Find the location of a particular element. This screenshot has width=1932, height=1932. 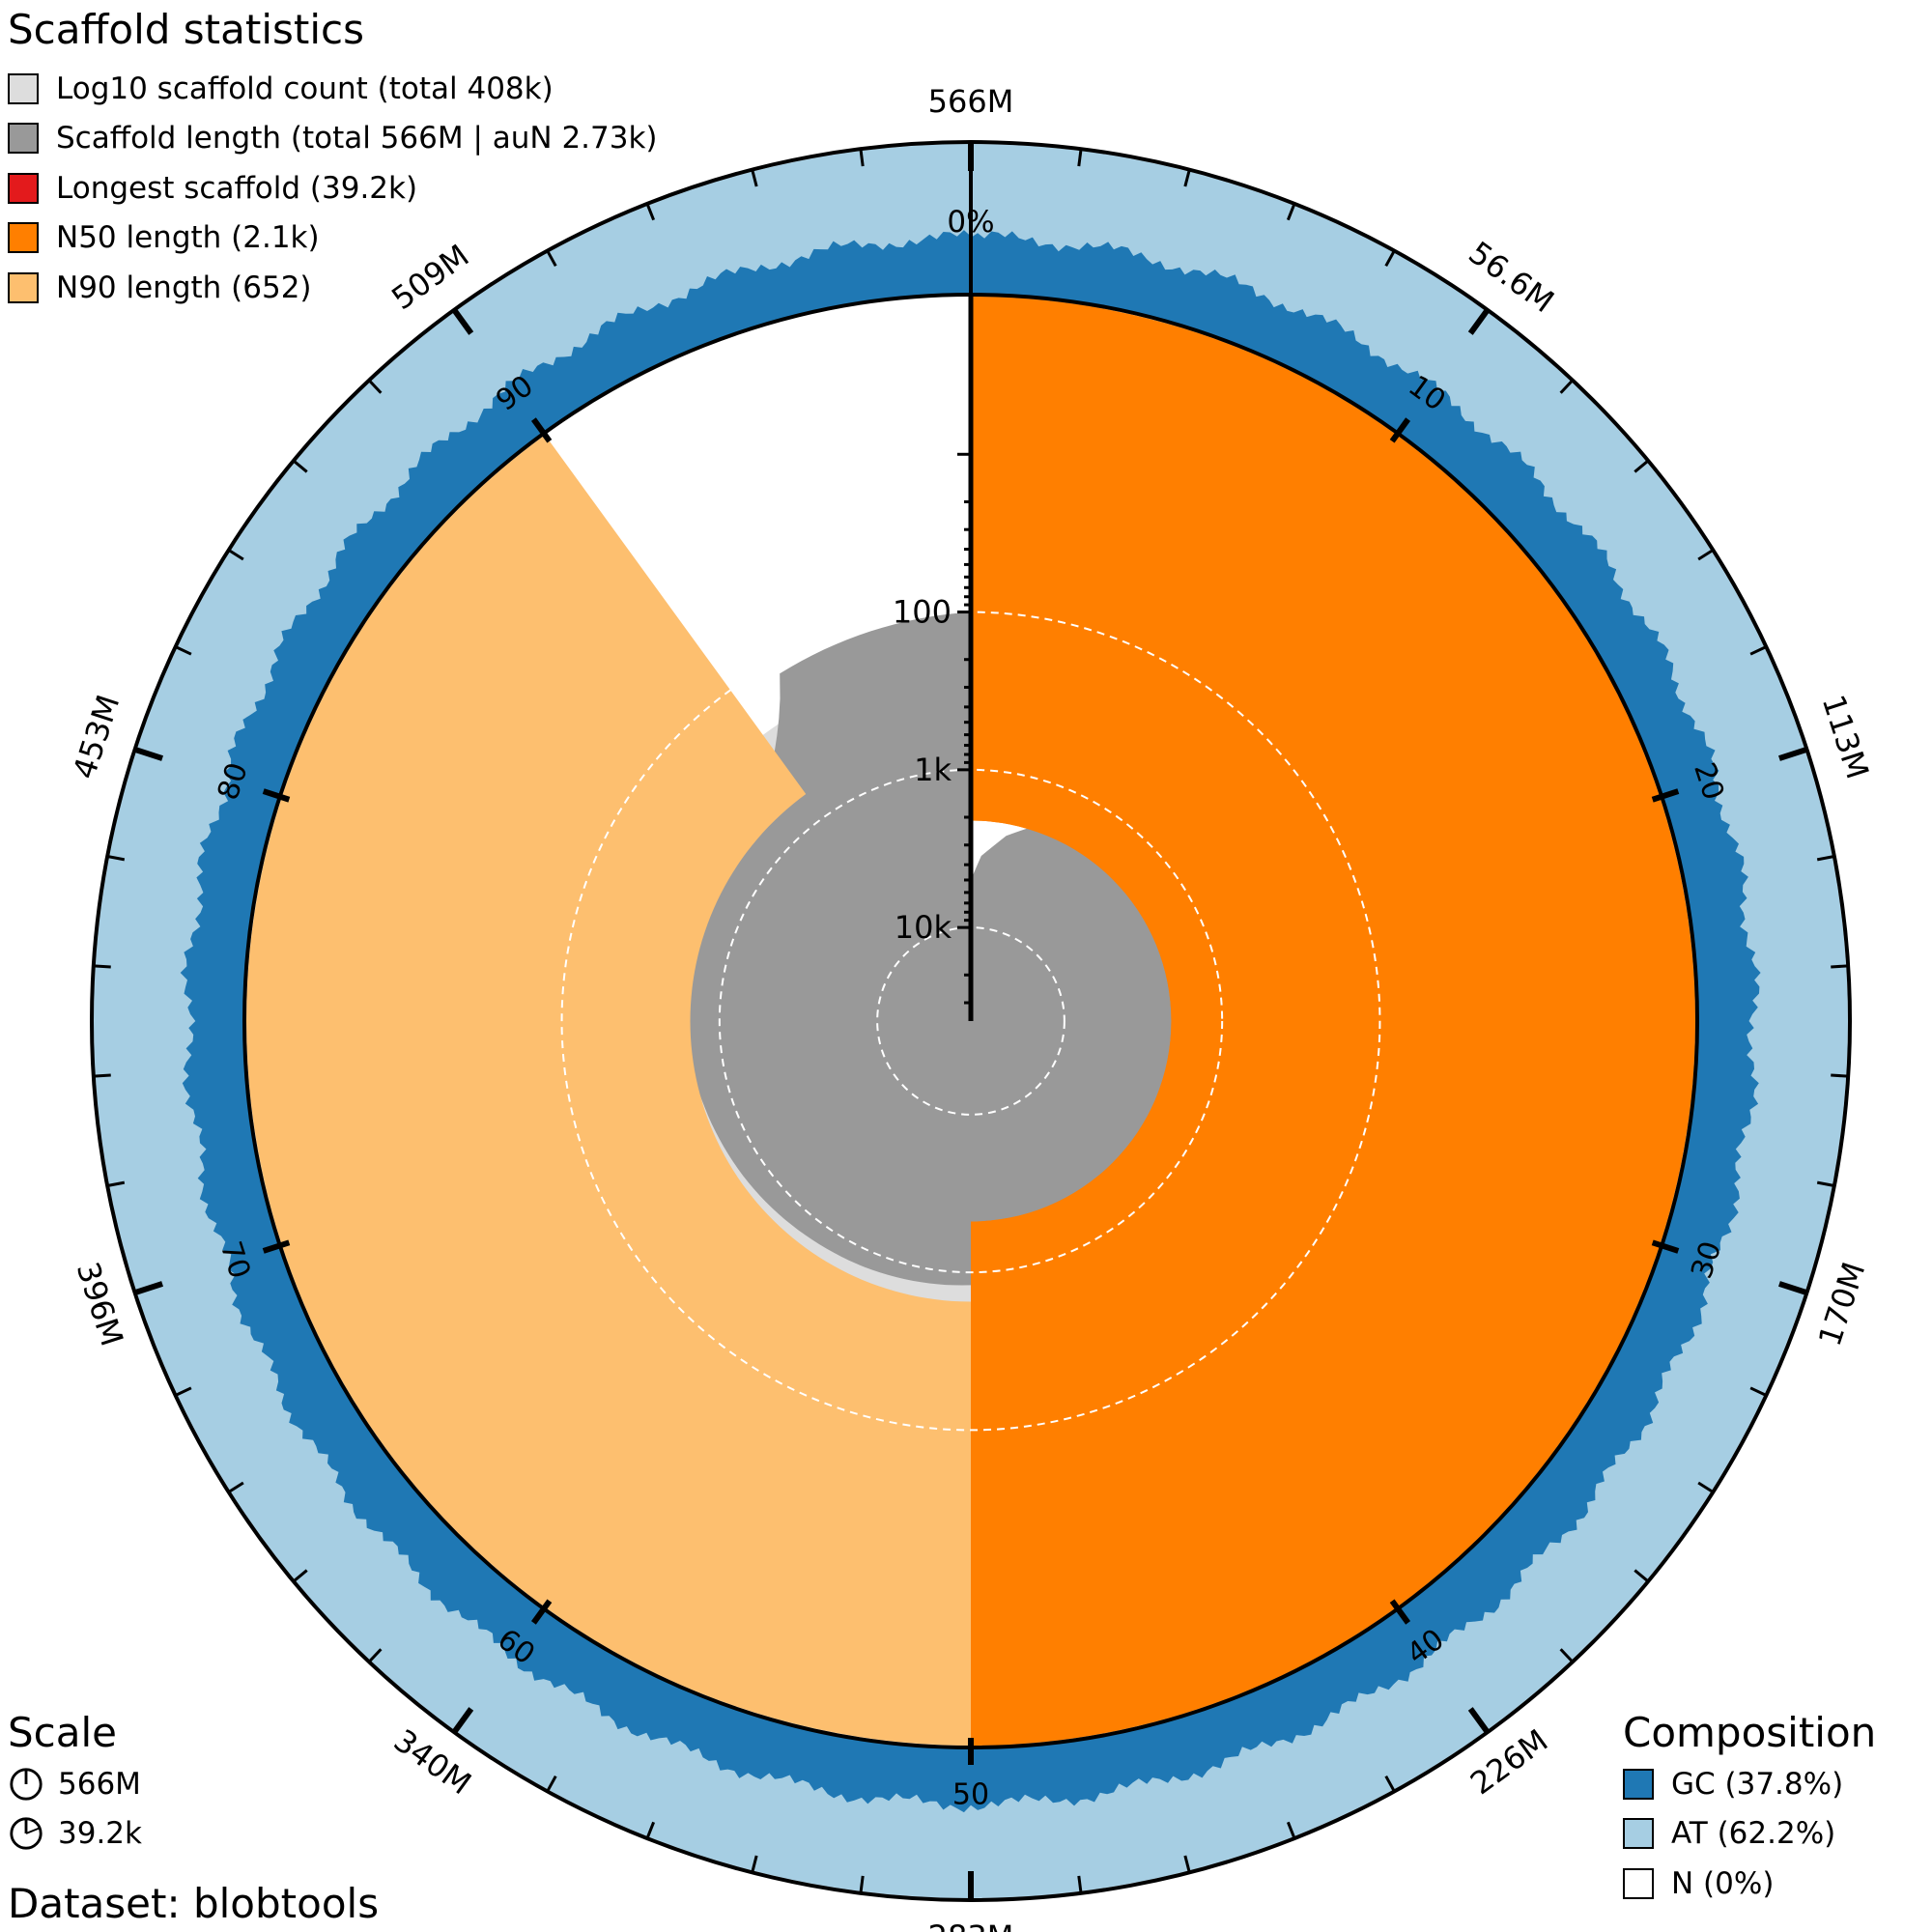

legend-item-label: AT (62.2%) is located at coordinates (1753, 1834).